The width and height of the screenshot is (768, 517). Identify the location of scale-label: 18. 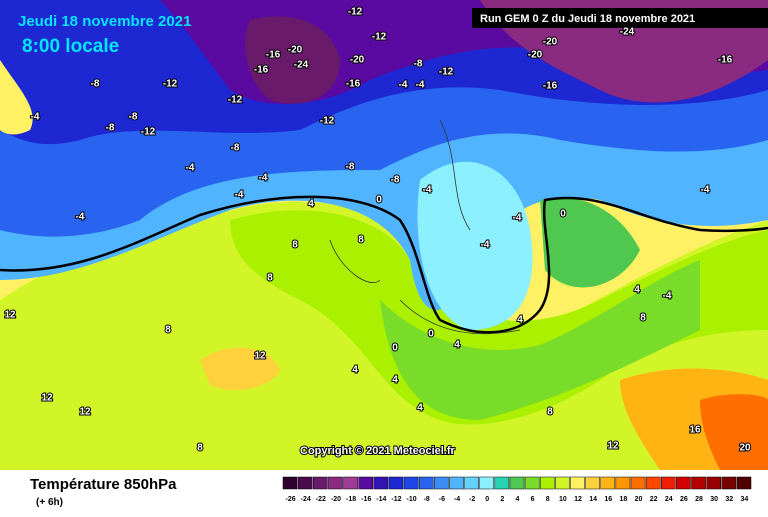
(624, 499).